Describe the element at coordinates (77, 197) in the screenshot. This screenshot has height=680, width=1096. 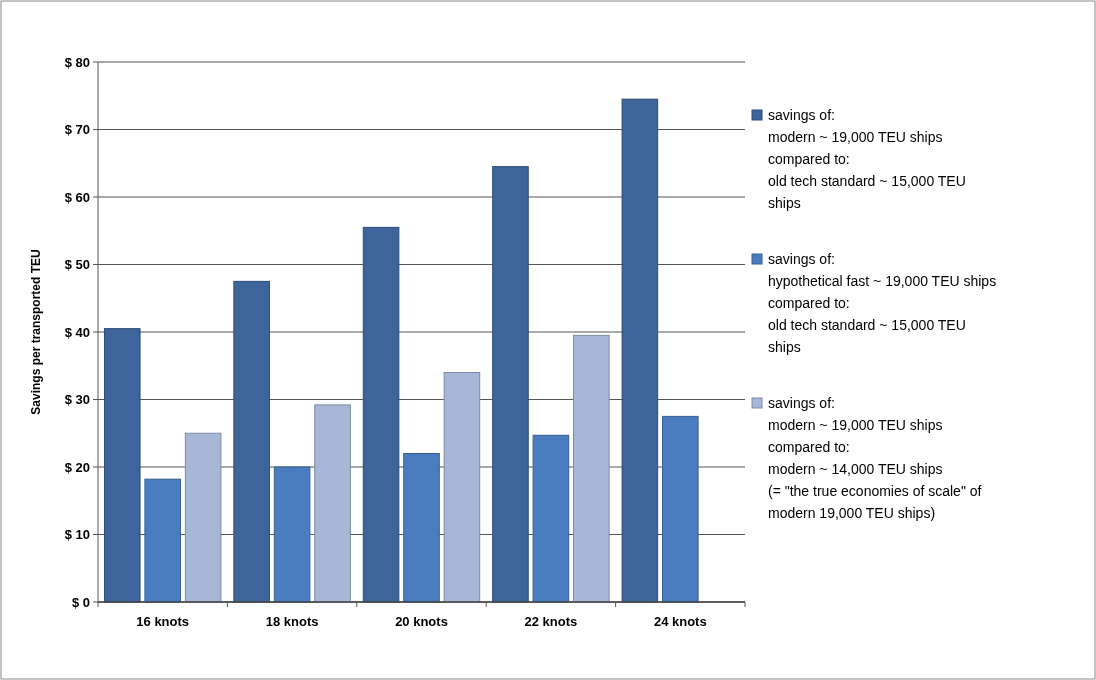
I see `y-tick-label: $ 60` at that location.